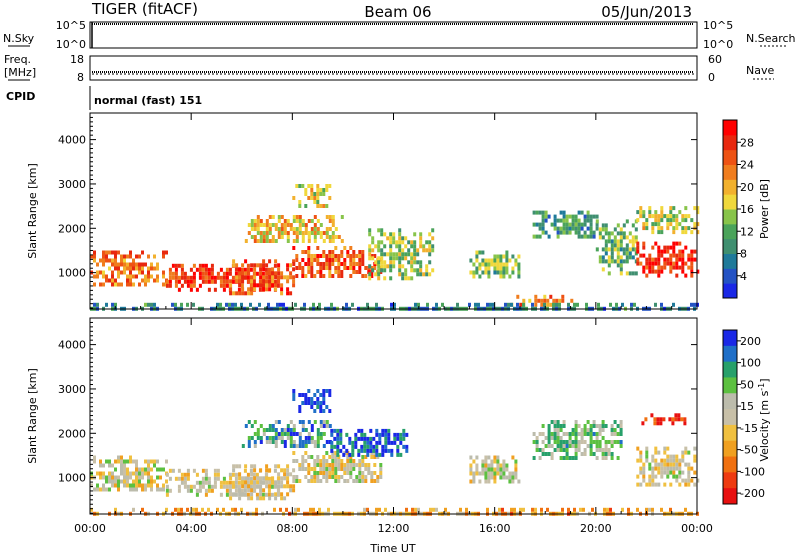  What do you see at coordinates (760, 70) in the screenshot?
I see `nave-label: Nave` at bounding box center [760, 70].